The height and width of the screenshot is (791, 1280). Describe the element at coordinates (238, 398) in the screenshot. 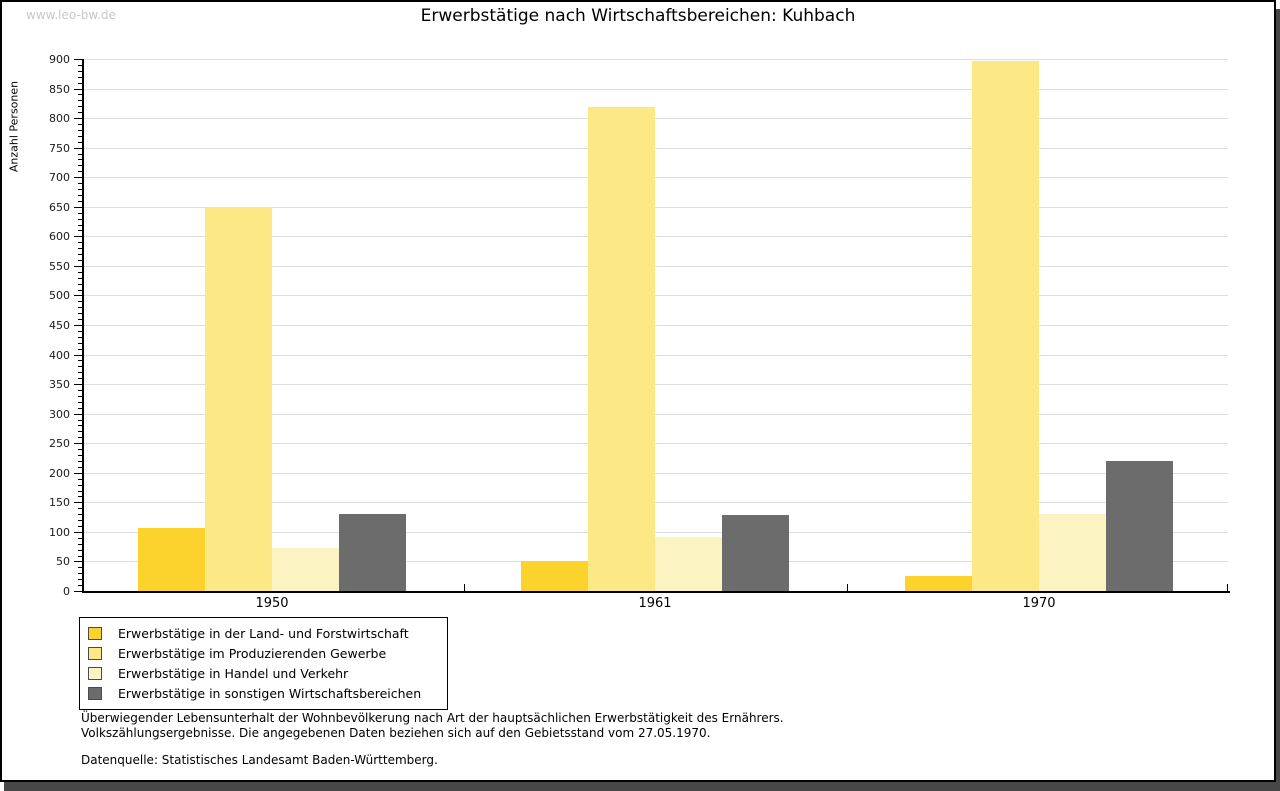

I see `bar-1950-s2` at that location.